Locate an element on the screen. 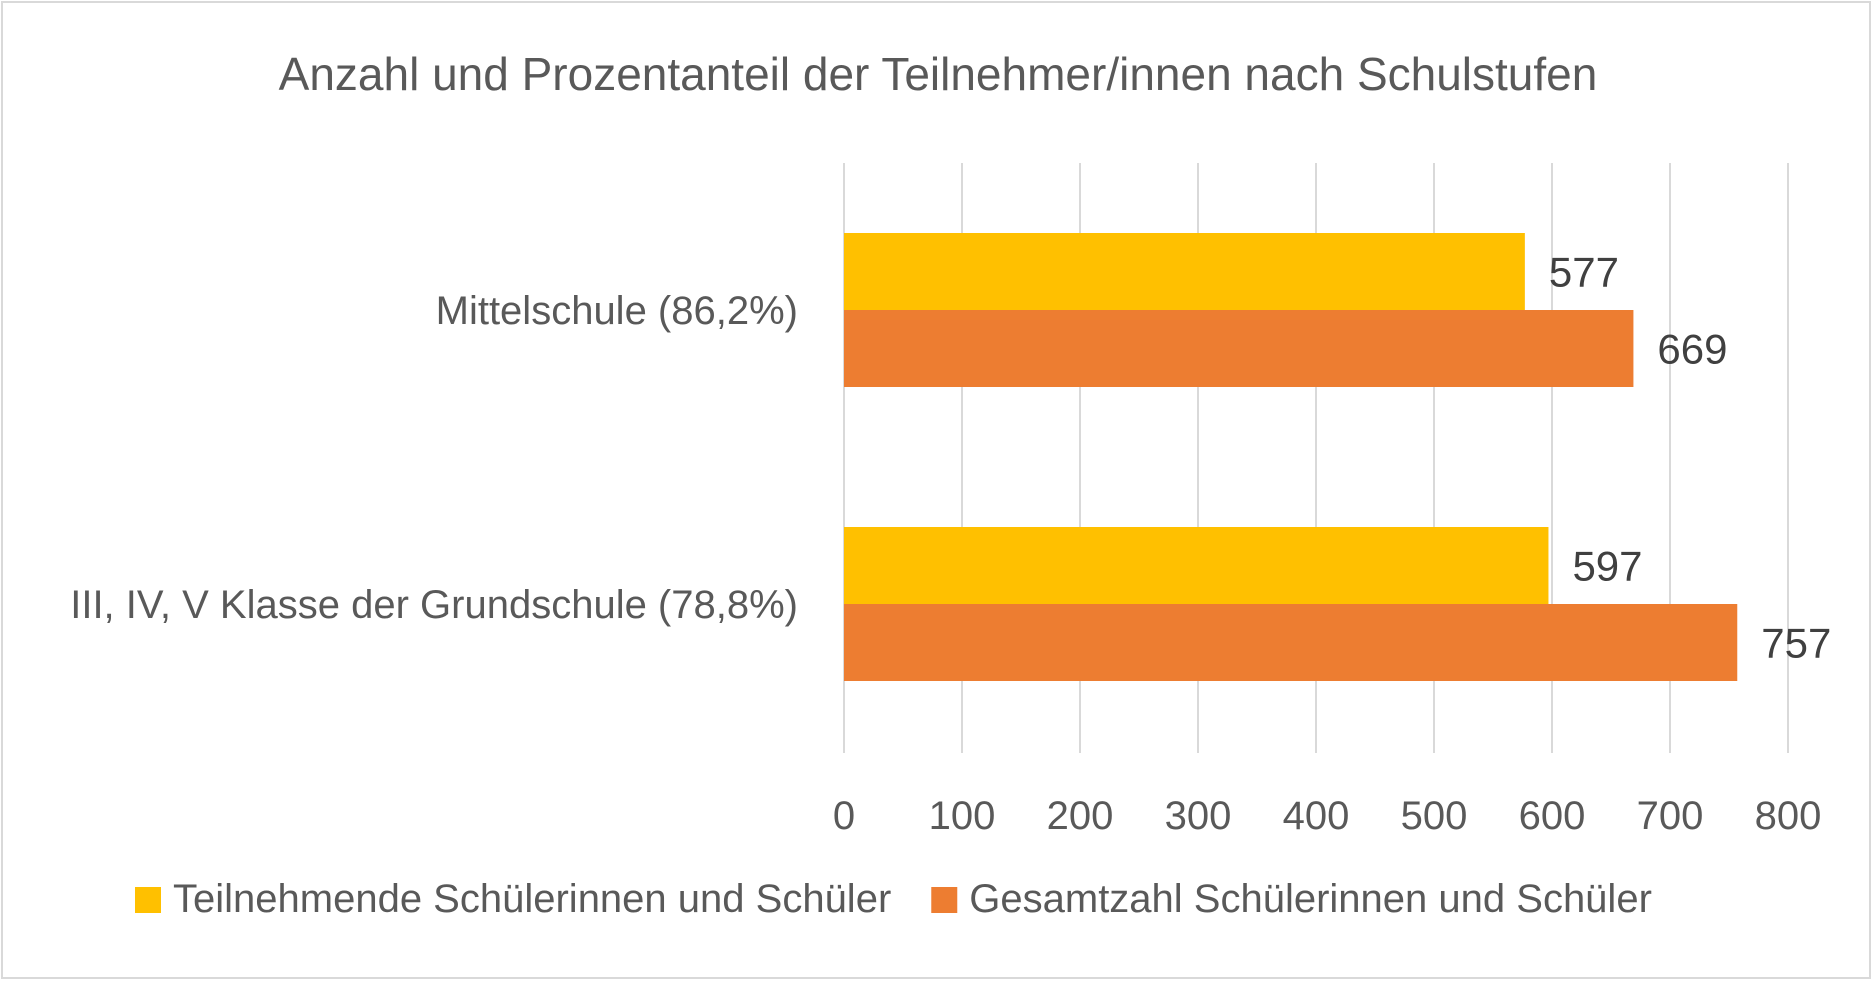 The width and height of the screenshot is (1874, 982). data-label-series1-cat1: 757 is located at coordinates (1796, 643).